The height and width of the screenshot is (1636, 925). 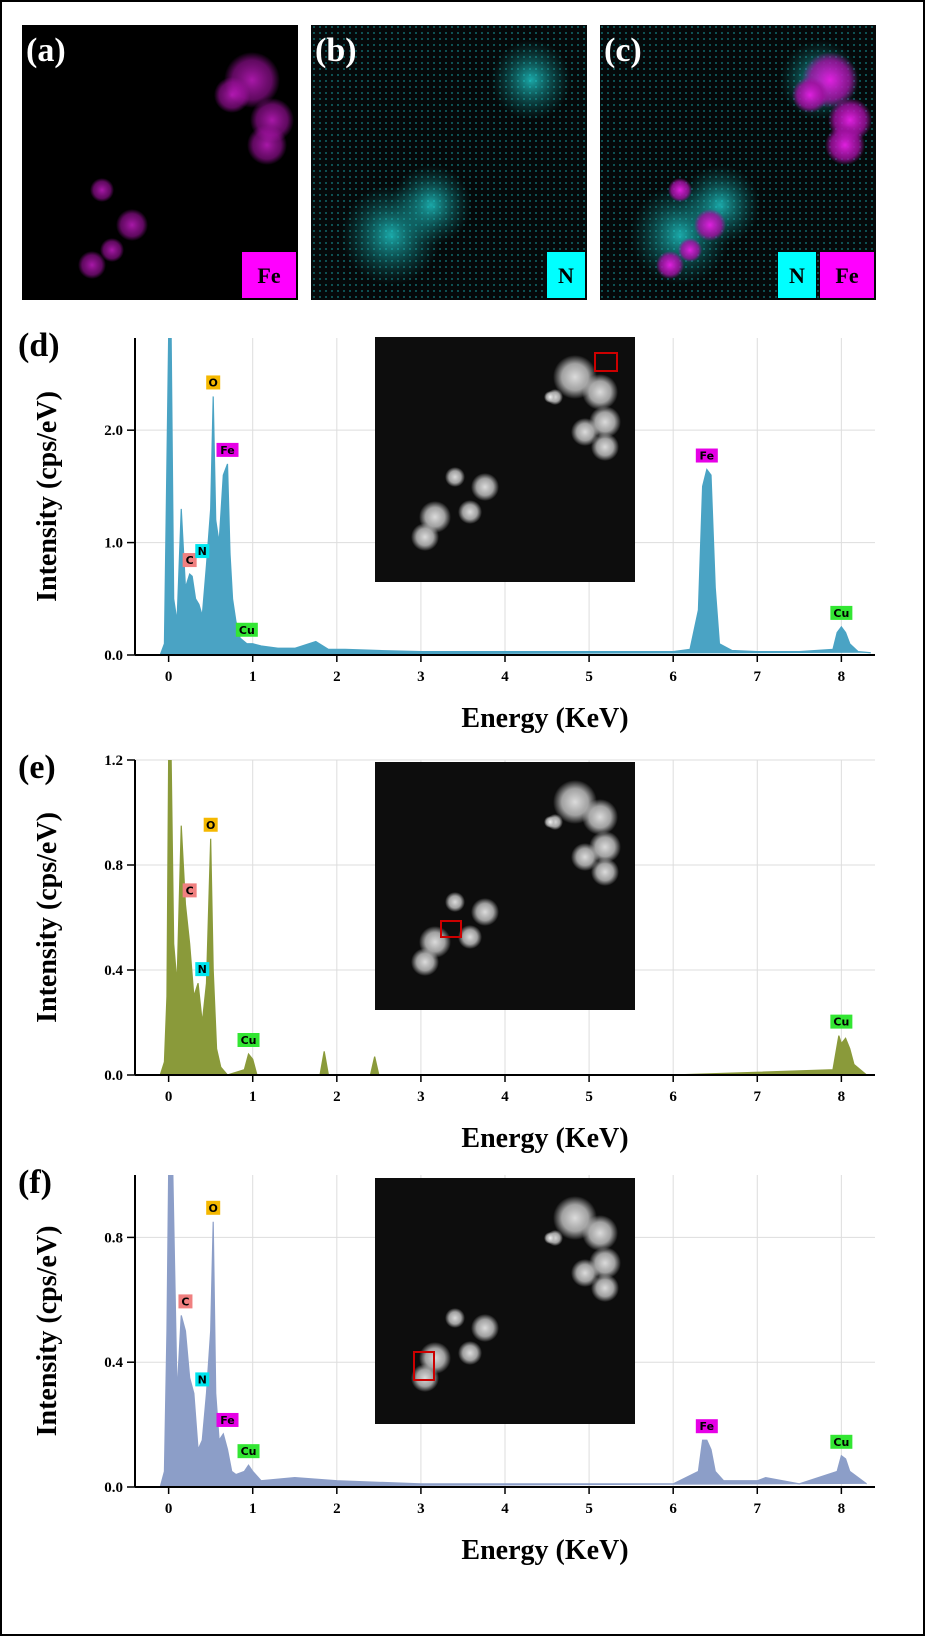 What do you see at coordinates (797, 275) in the screenshot?
I see `element-tag-label: N` at bounding box center [797, 275].